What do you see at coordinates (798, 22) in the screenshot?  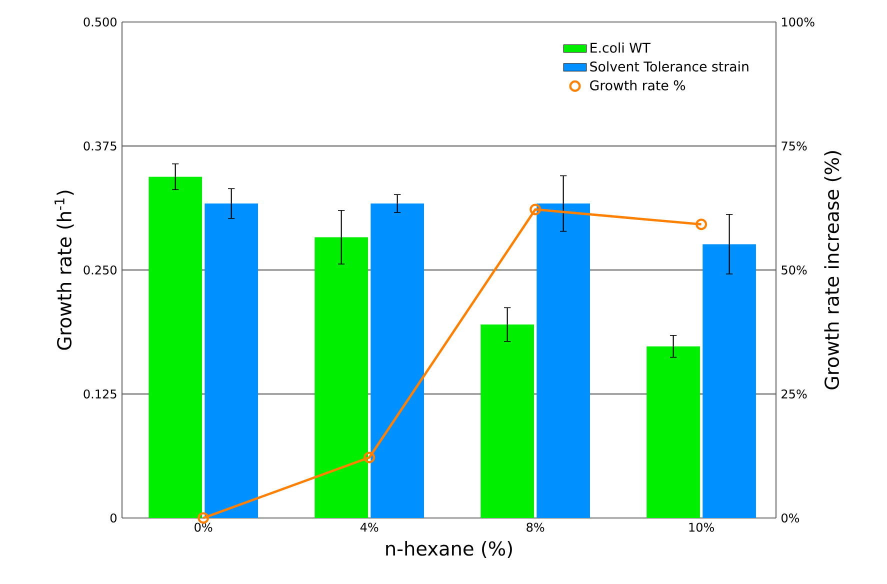 I see `y2-tick-label: 100%` at bounding box center [798, 22].